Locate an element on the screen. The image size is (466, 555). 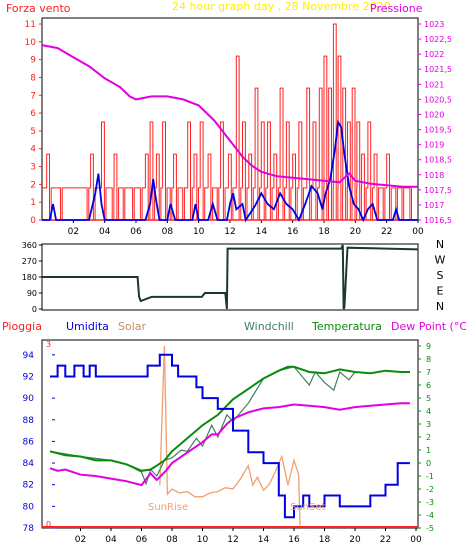
temperature-line is located at coordinates (229, 418).